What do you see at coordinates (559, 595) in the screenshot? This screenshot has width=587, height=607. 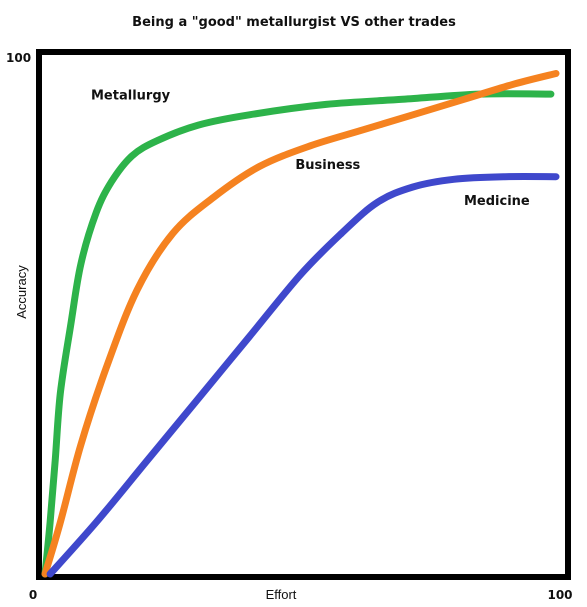 I see `x-tick-label-max: 100` at bounding box center [559, 595].